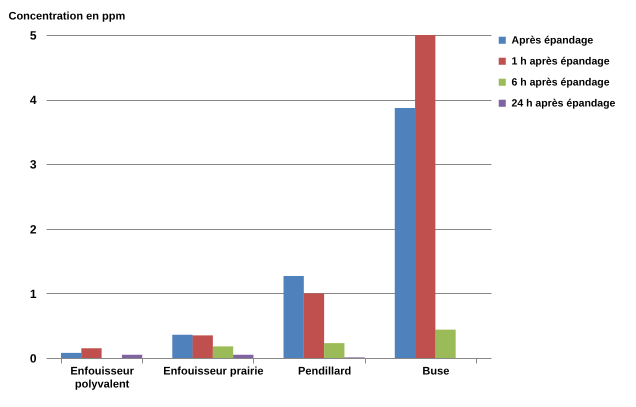 The image size is (636, 407). I want to click on x-tick-label: Enfouisseur polyvalent, so click(102, 378).